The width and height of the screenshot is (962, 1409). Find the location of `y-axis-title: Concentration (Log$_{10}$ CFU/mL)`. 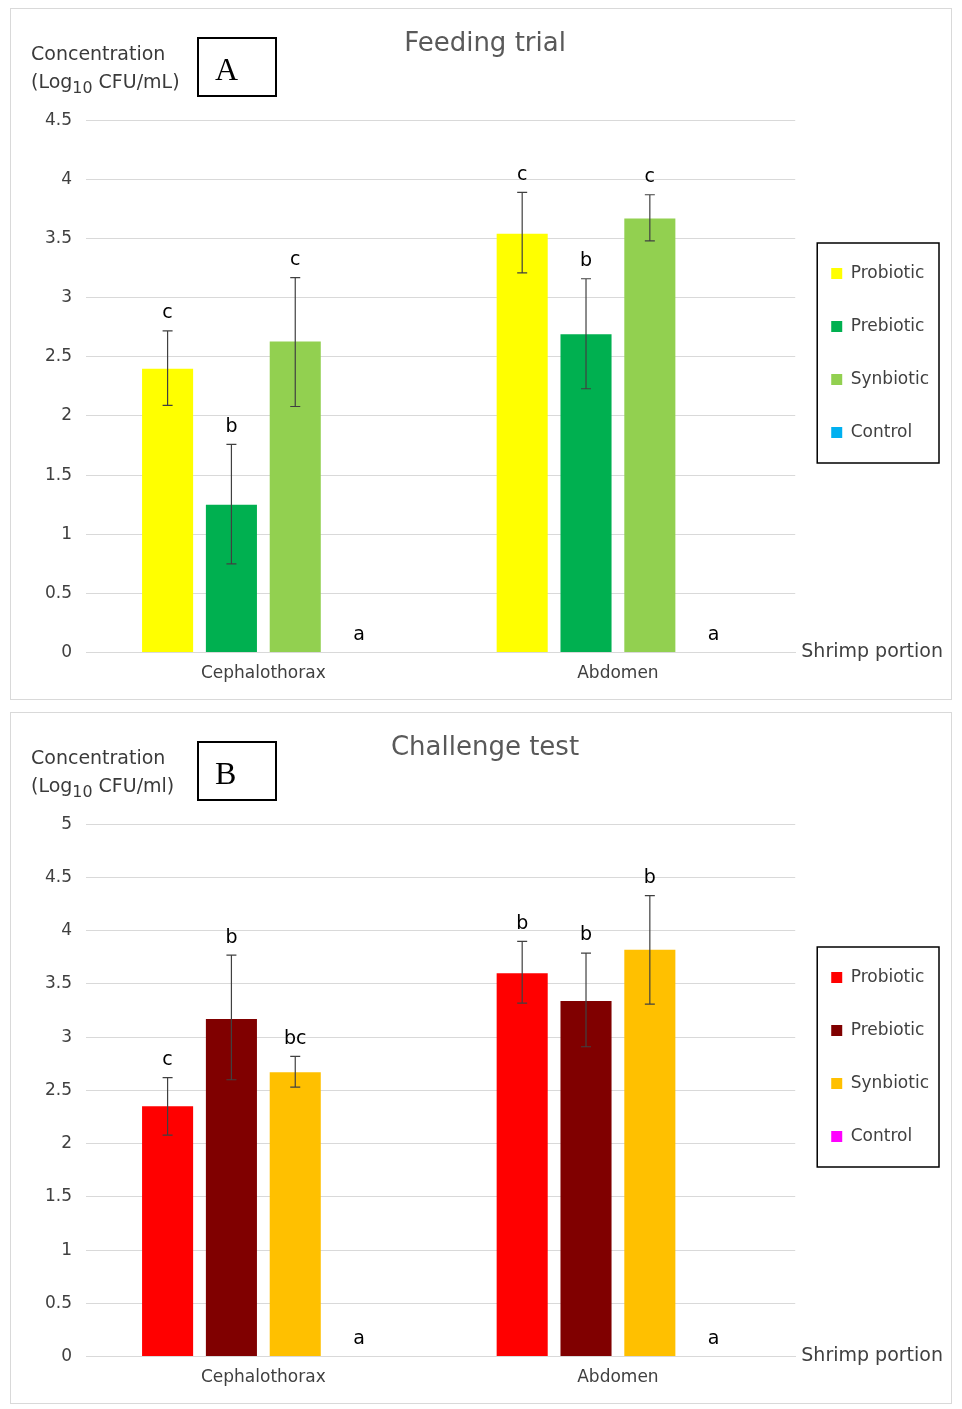

y-axis-title: Concentration (Log$_{10}$ CFU/mL) is located at coordinates (105, 70).